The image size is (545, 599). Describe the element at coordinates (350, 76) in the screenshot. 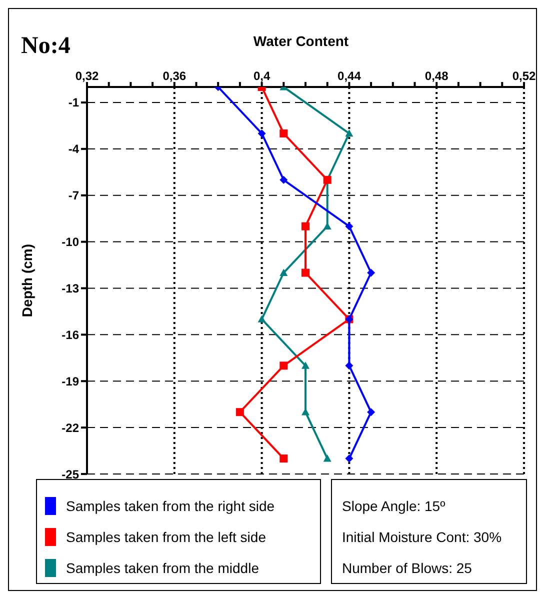

I see `x-tick-label: 0,44` at that location.